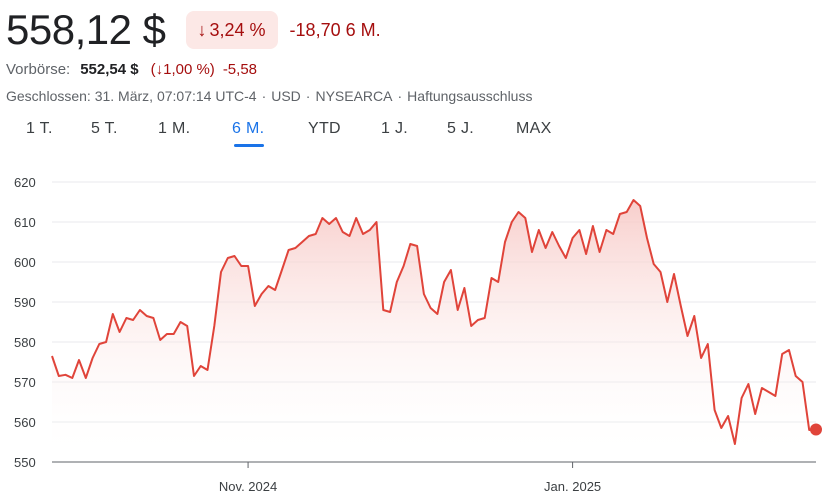 Image resolution: width=832 pixels, height=503 pixels. I want to click on exchange: NYSEARCA, so click(354, 96).